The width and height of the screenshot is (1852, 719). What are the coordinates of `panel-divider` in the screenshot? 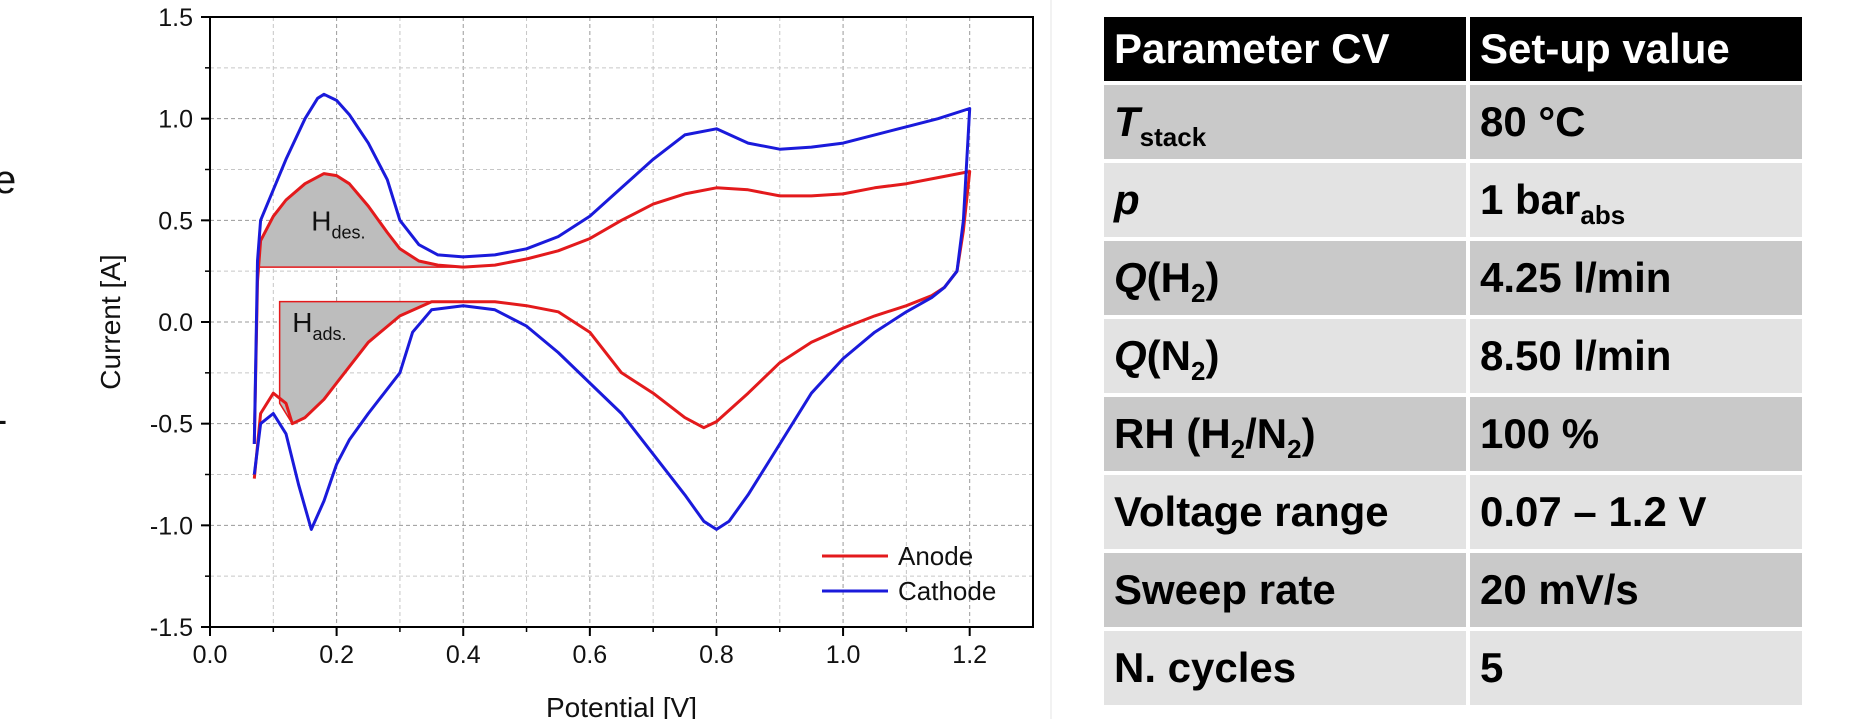 It's located at (1051, 359).